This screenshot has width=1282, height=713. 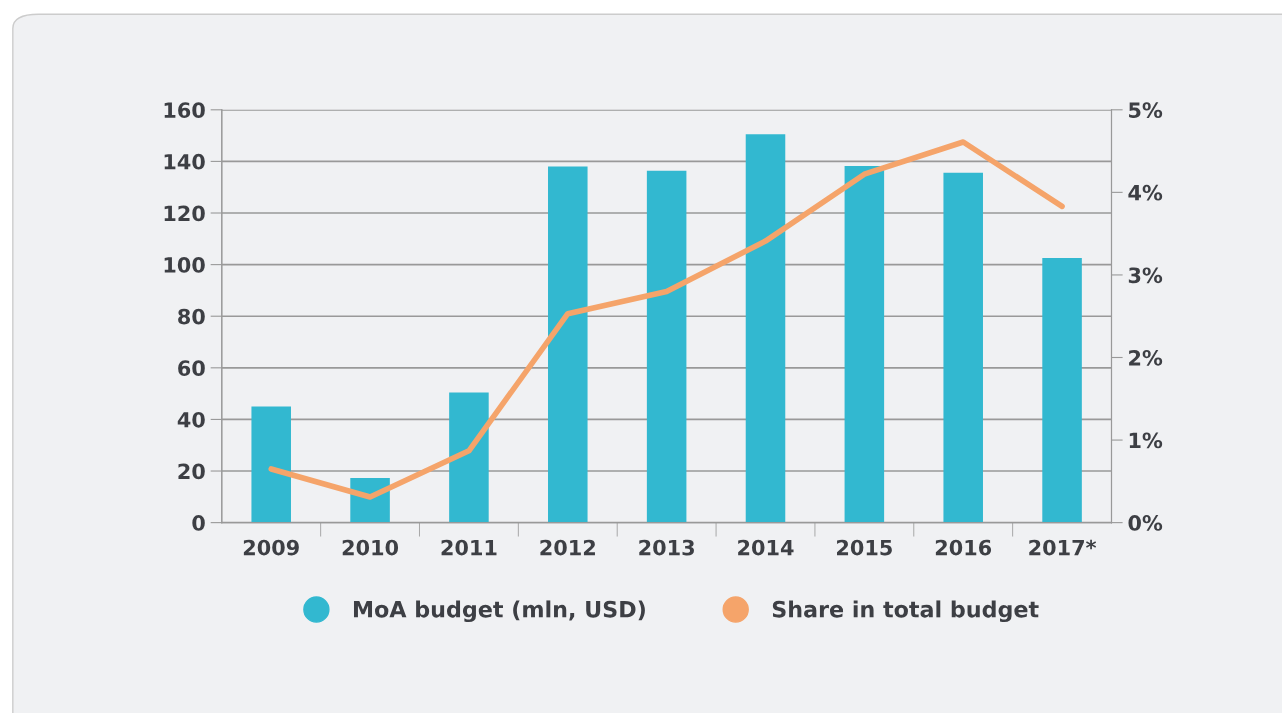 I want to click on x-tick-label: 2016, so click(x=963, y=547).